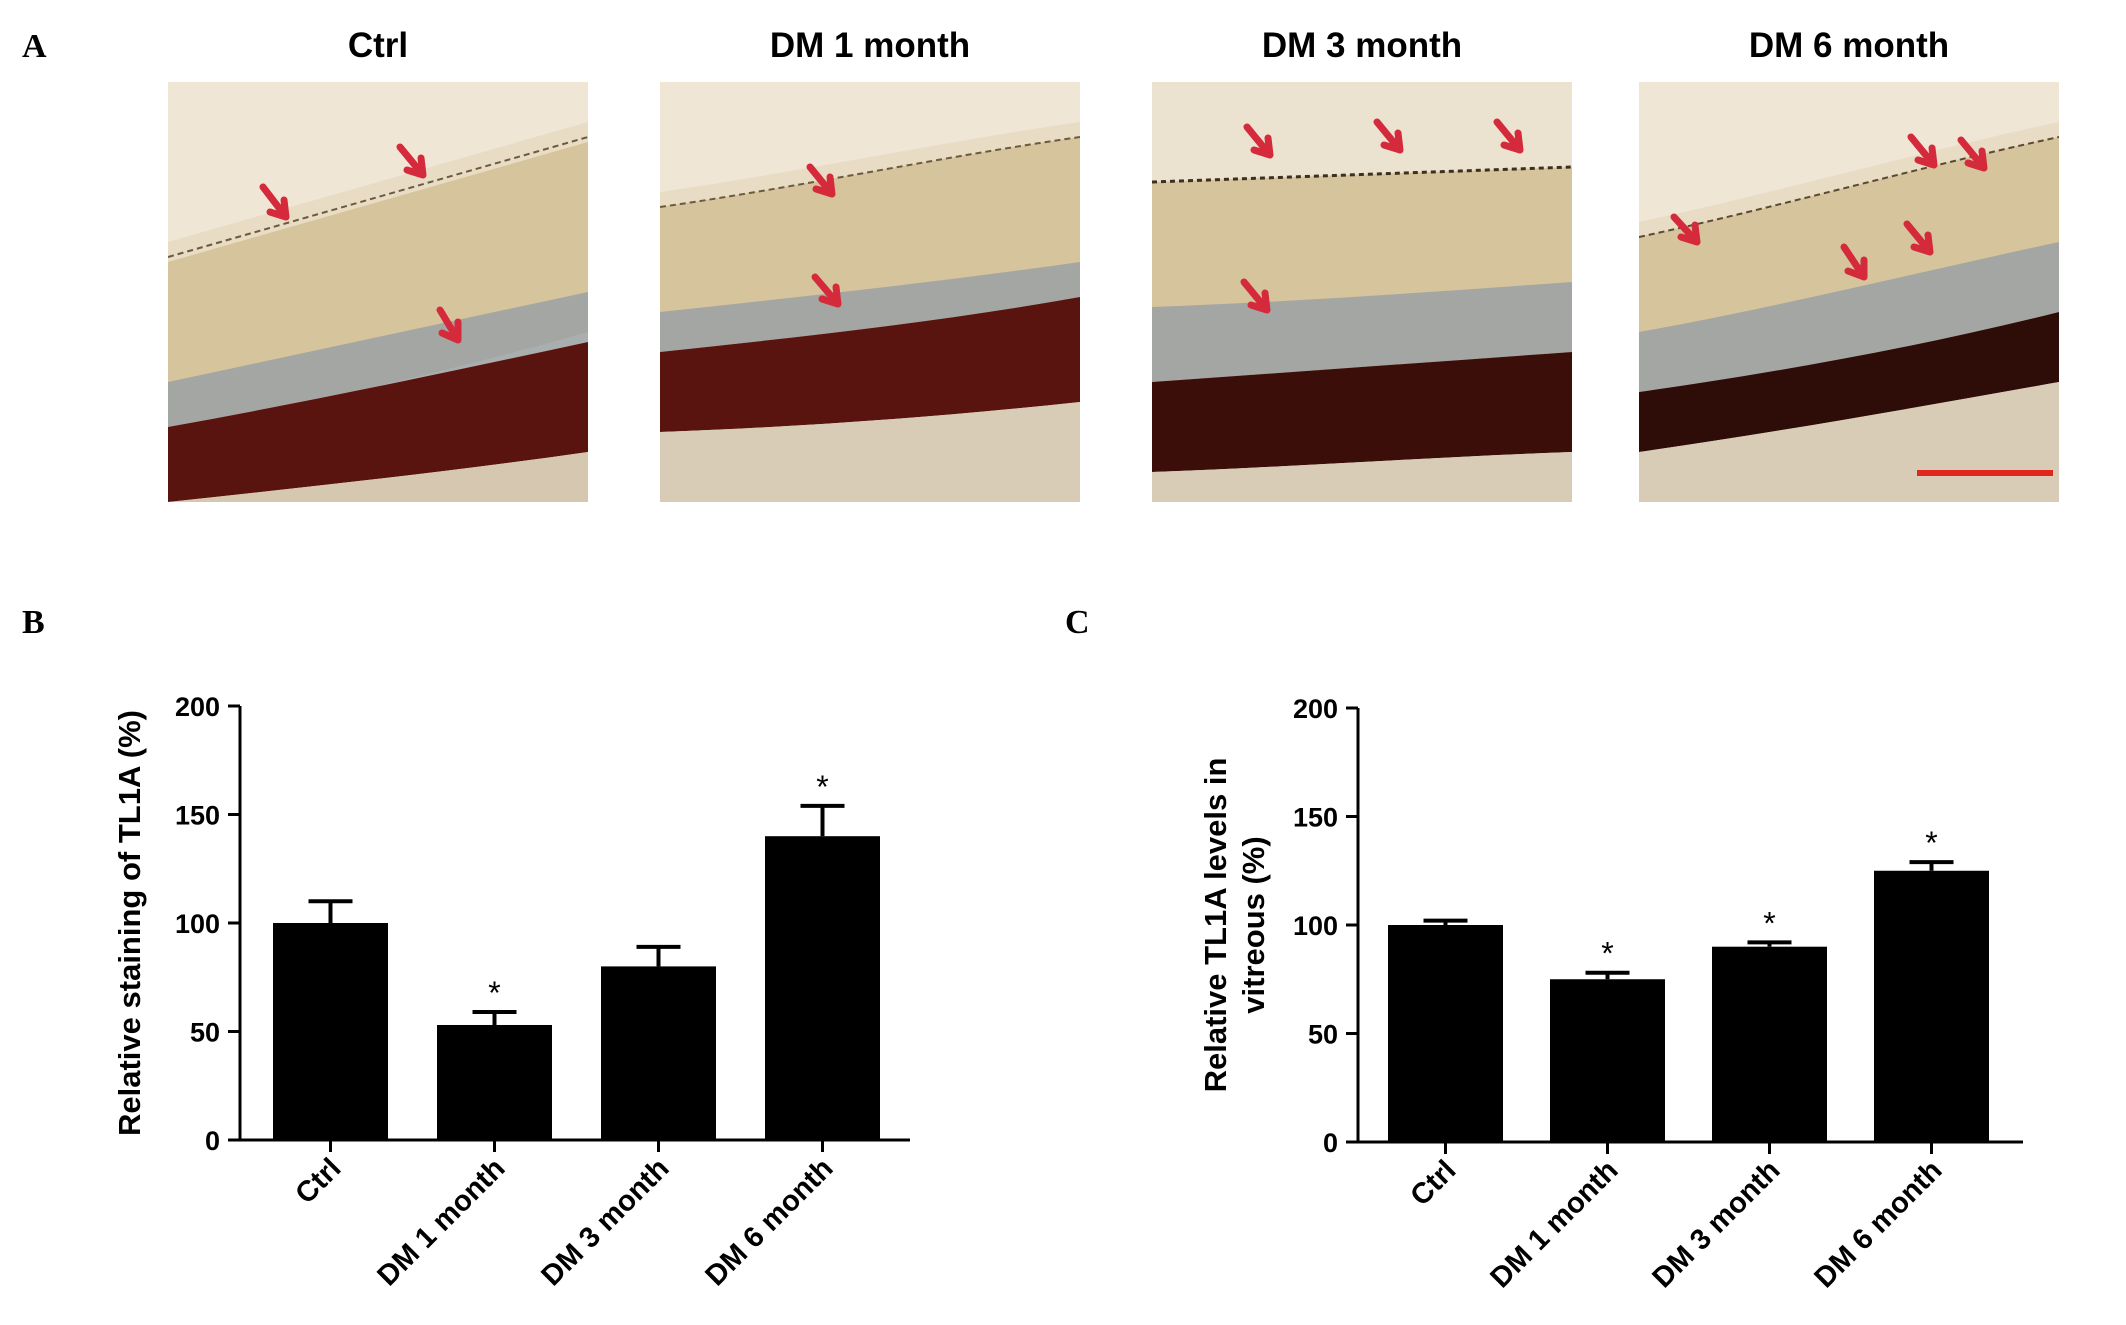 The width and height of the screenshot is (2126, 1325). Describe the element at coordinates (494, 1082) in the screenshot. I see `chart-b-bar-dm-1-month` at that location.